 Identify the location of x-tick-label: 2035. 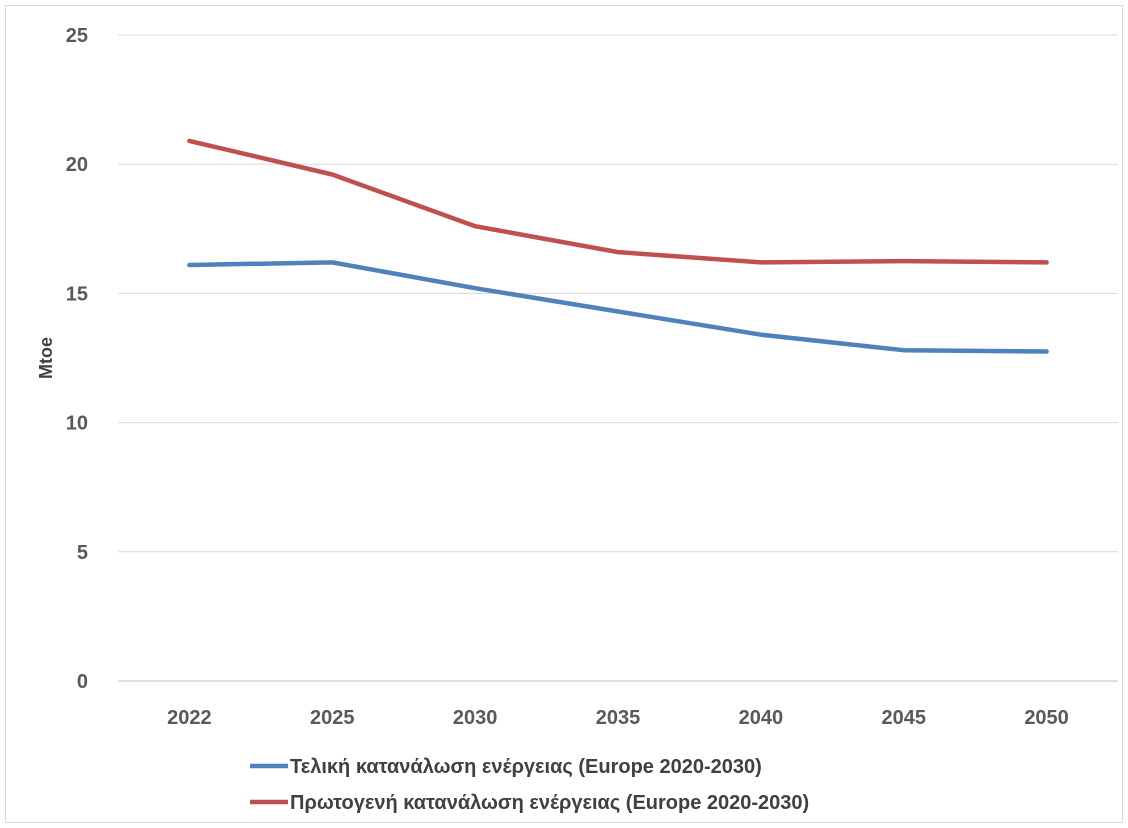
(618, 718).